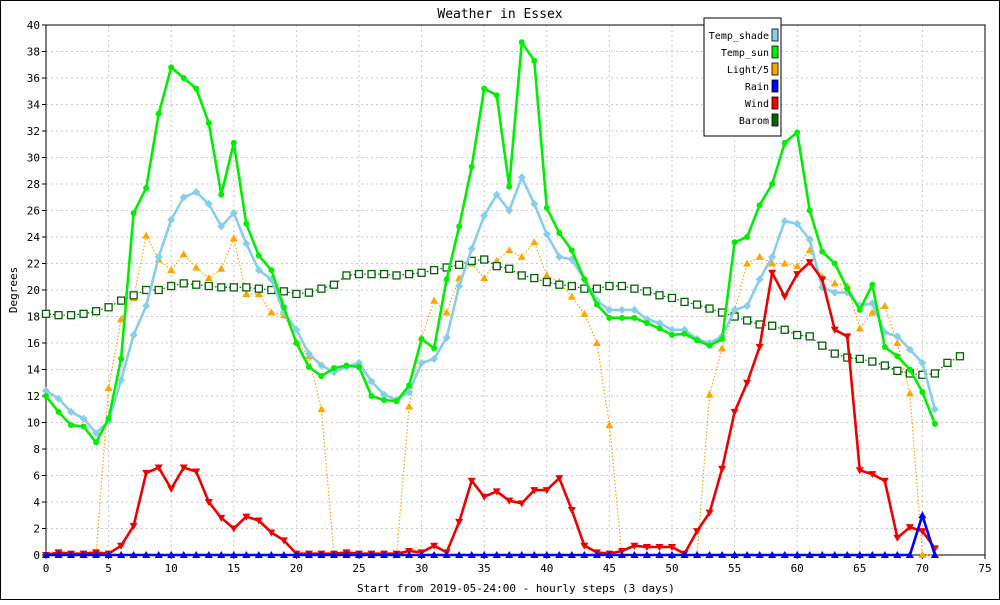 The height and width of the screenshot is (605, 1000). Describe the element at coordinates (609, 568) in the screenshot. I see `x-tick-label: 45` at that location.